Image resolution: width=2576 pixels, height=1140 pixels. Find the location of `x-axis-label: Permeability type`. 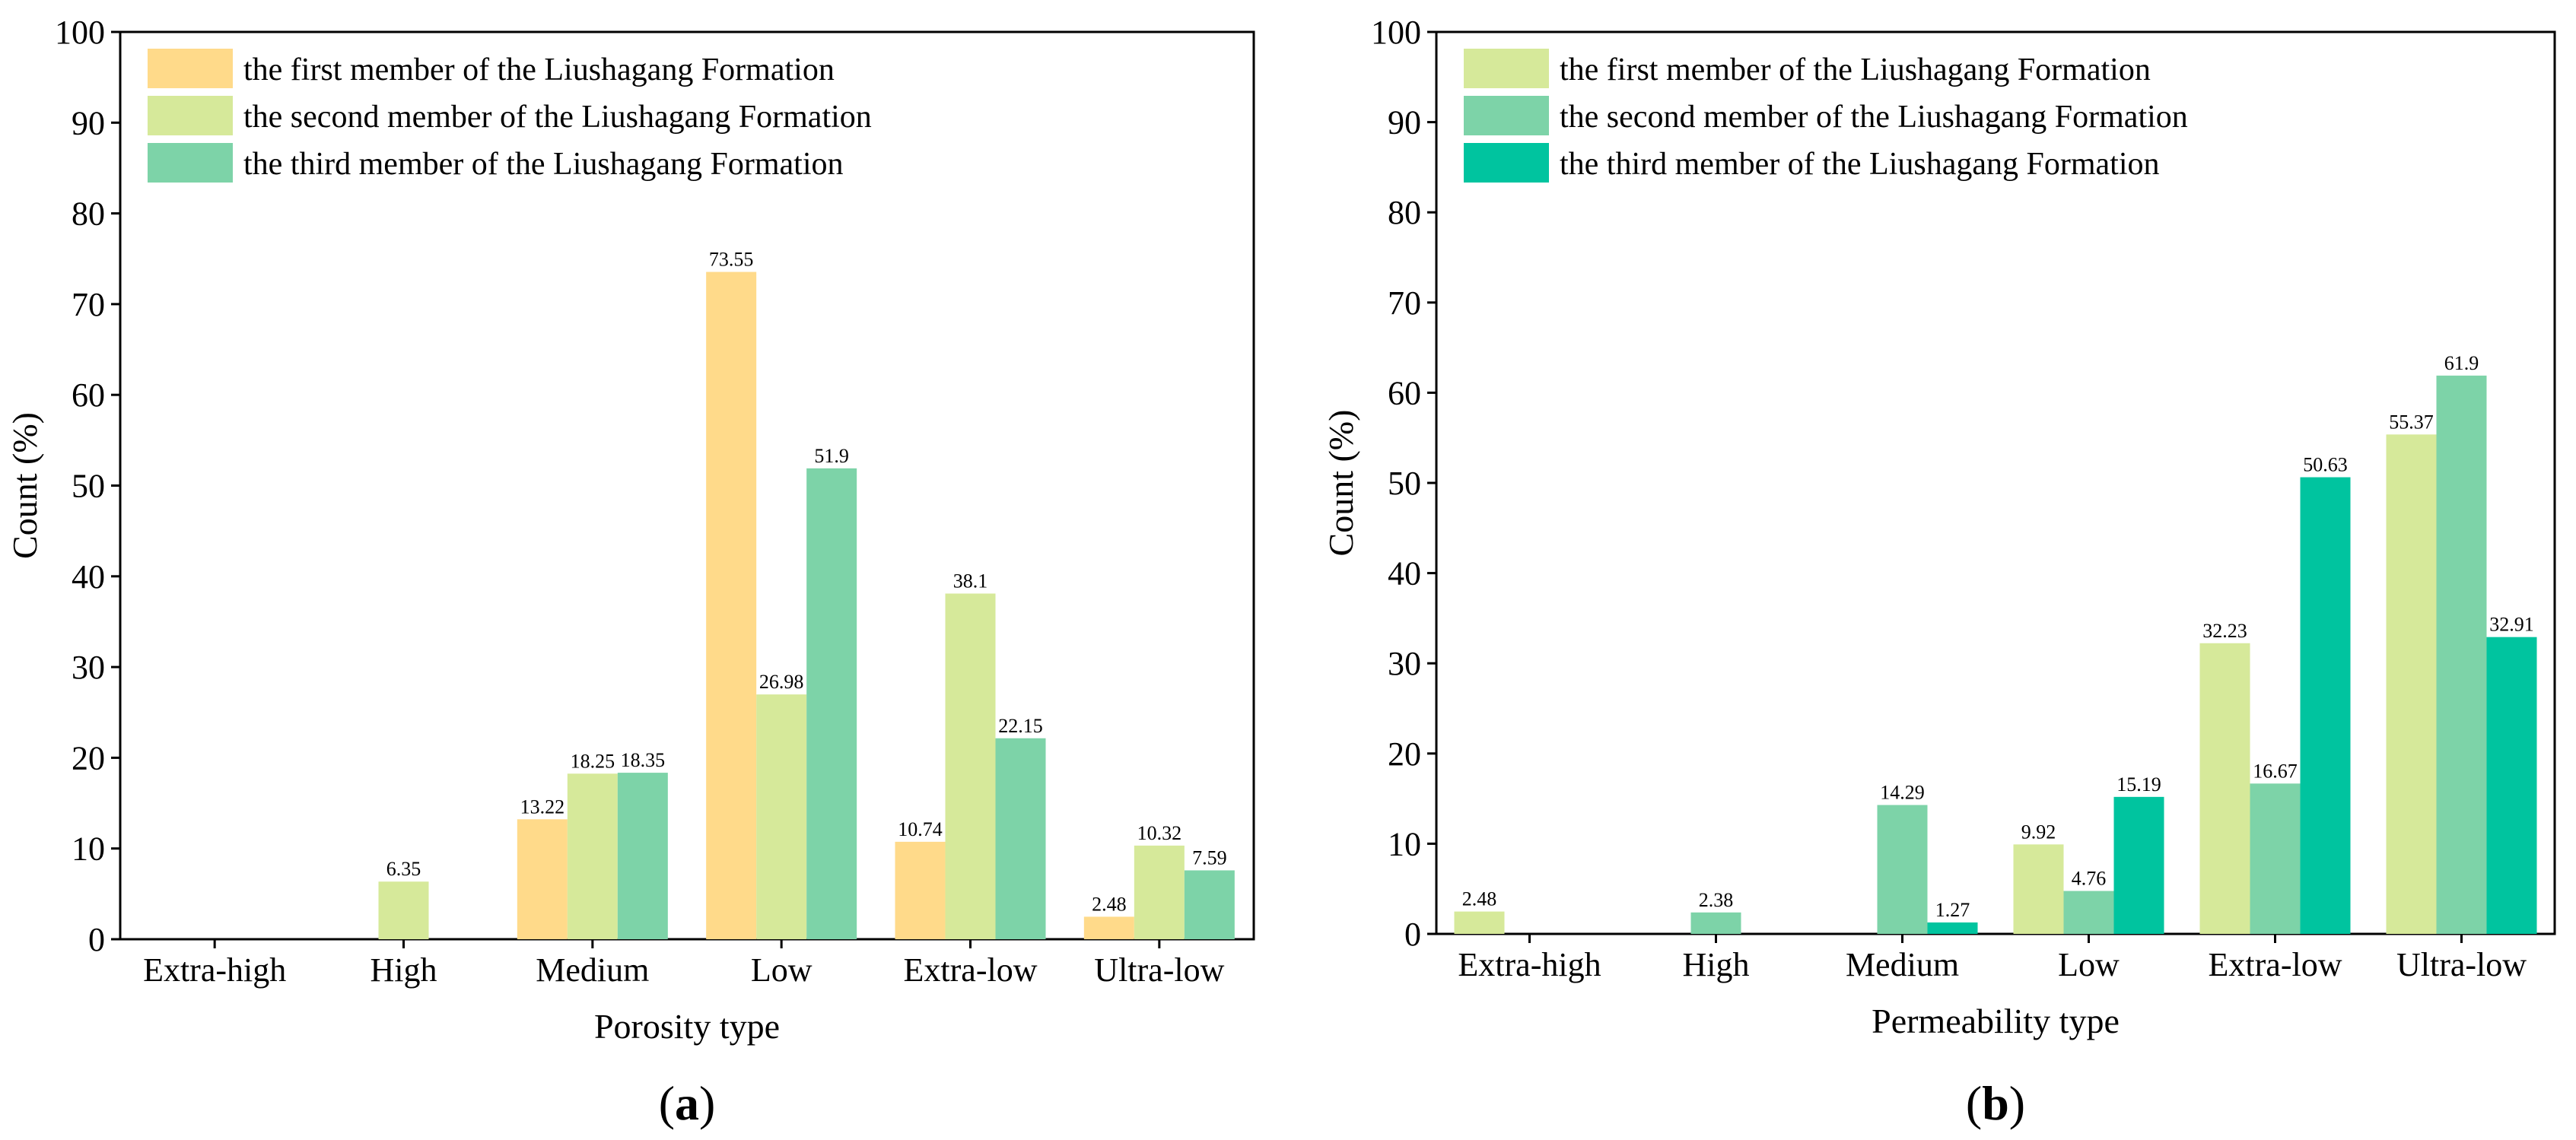

x-axis-label: Permeability type is located at coordinates (1996, 1021).